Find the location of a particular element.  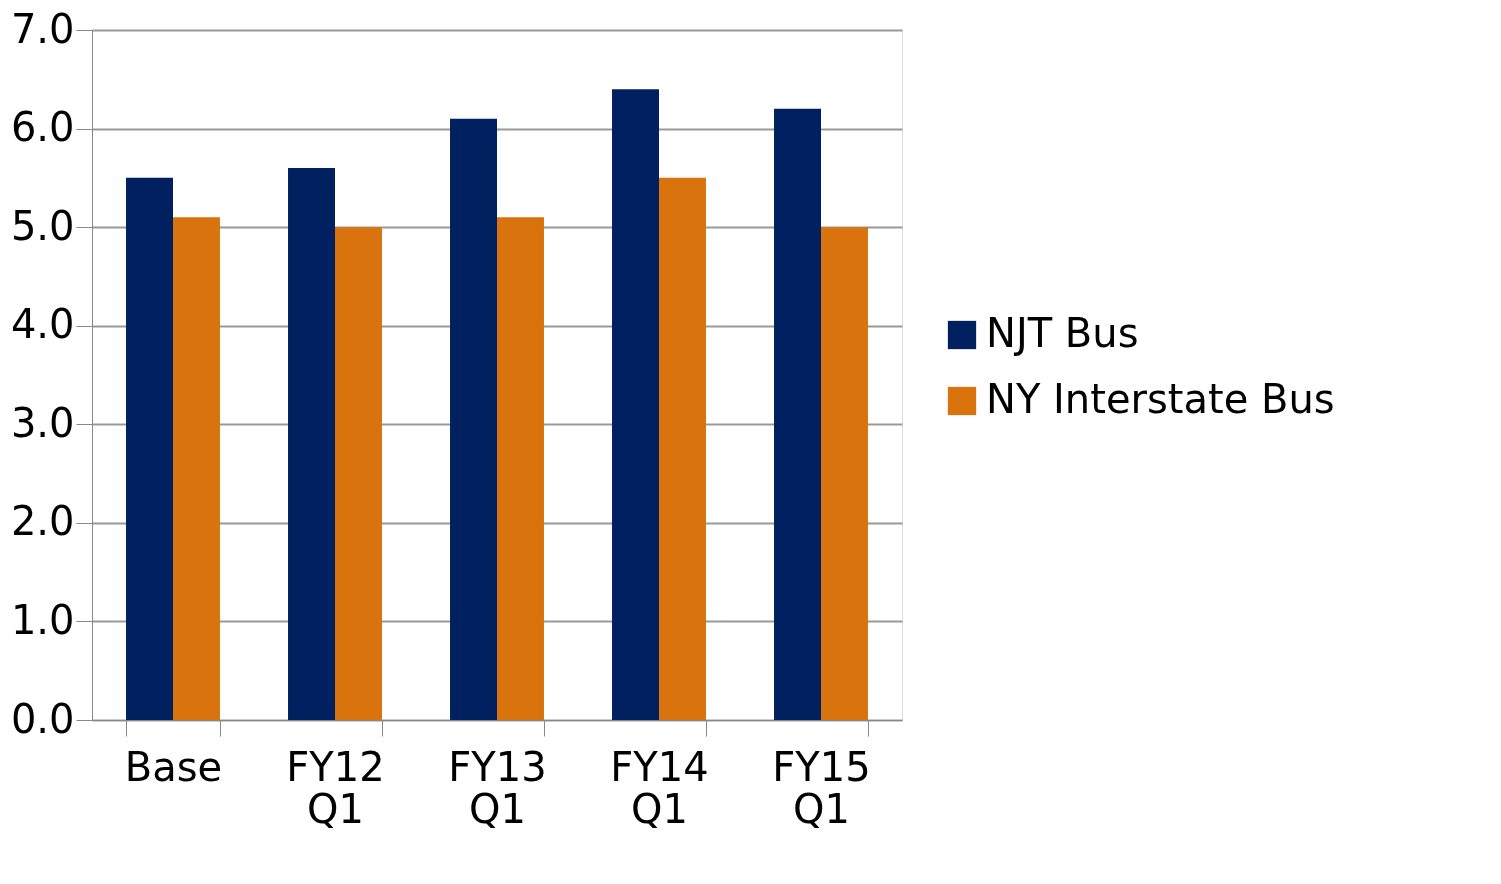

y-tick-label: 1.0 is located at coordinates (42, 619).